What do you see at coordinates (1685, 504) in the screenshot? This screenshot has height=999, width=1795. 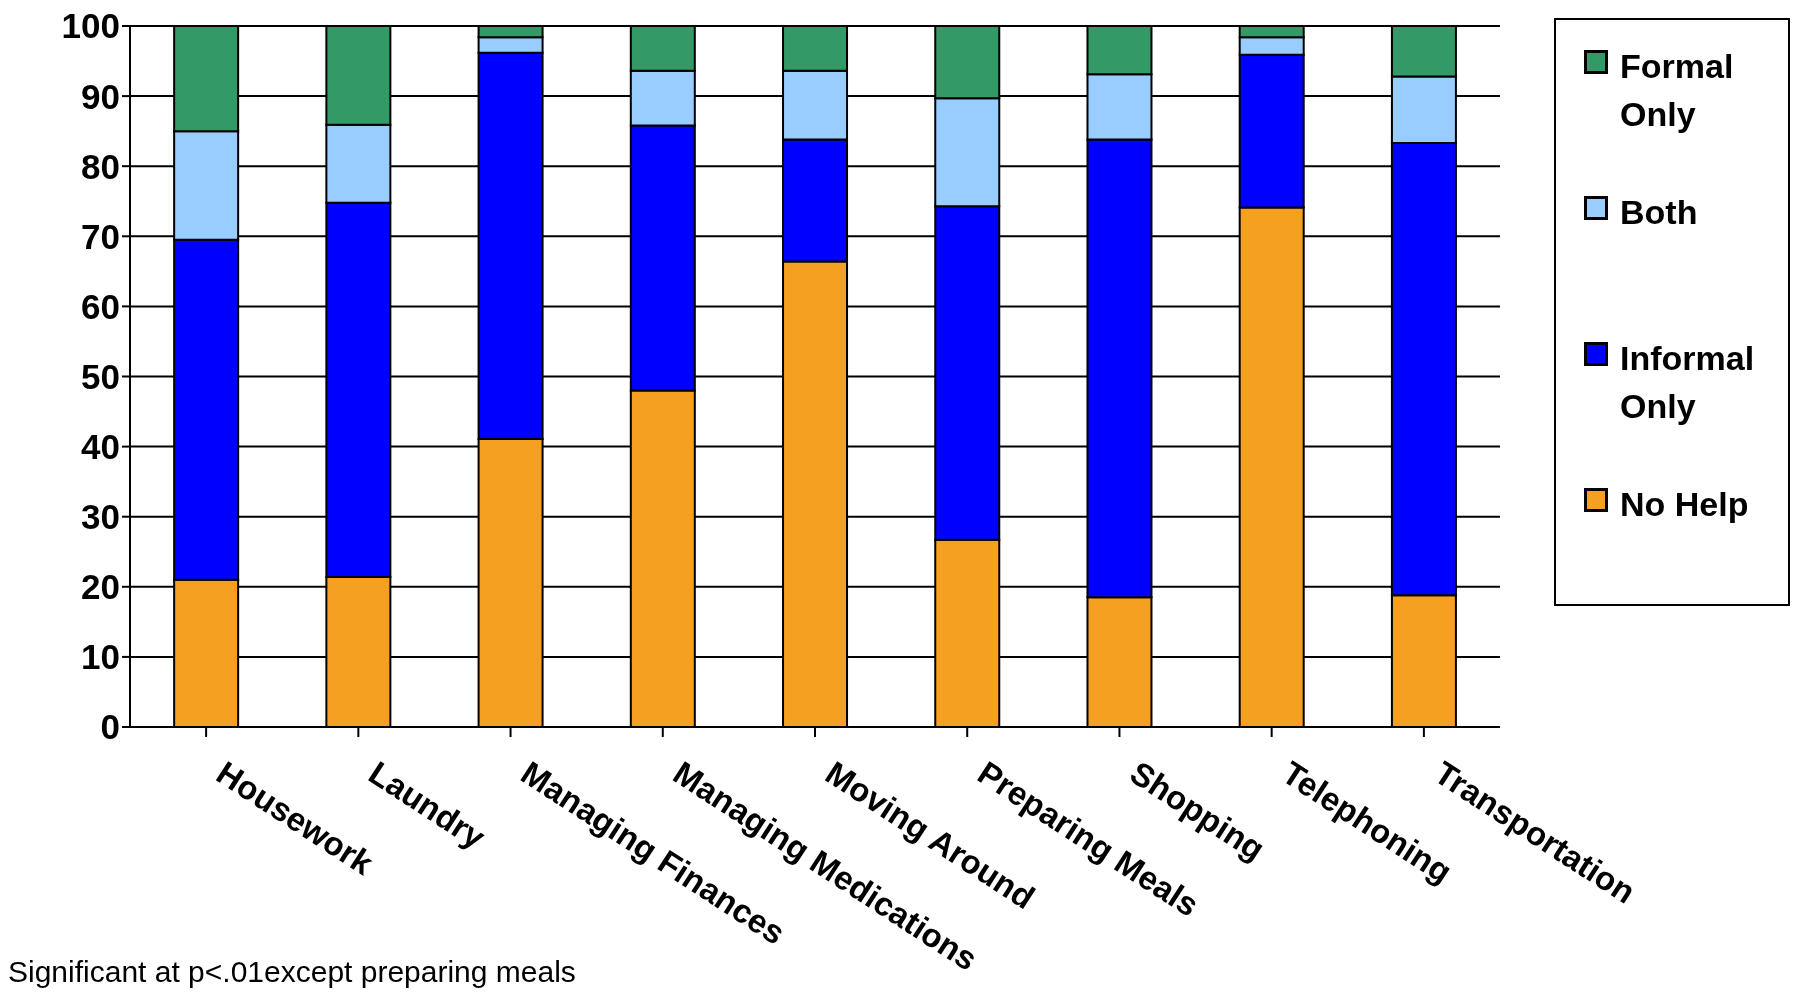 I see `legend-label: No Help` at bounding box center [1685, 504].